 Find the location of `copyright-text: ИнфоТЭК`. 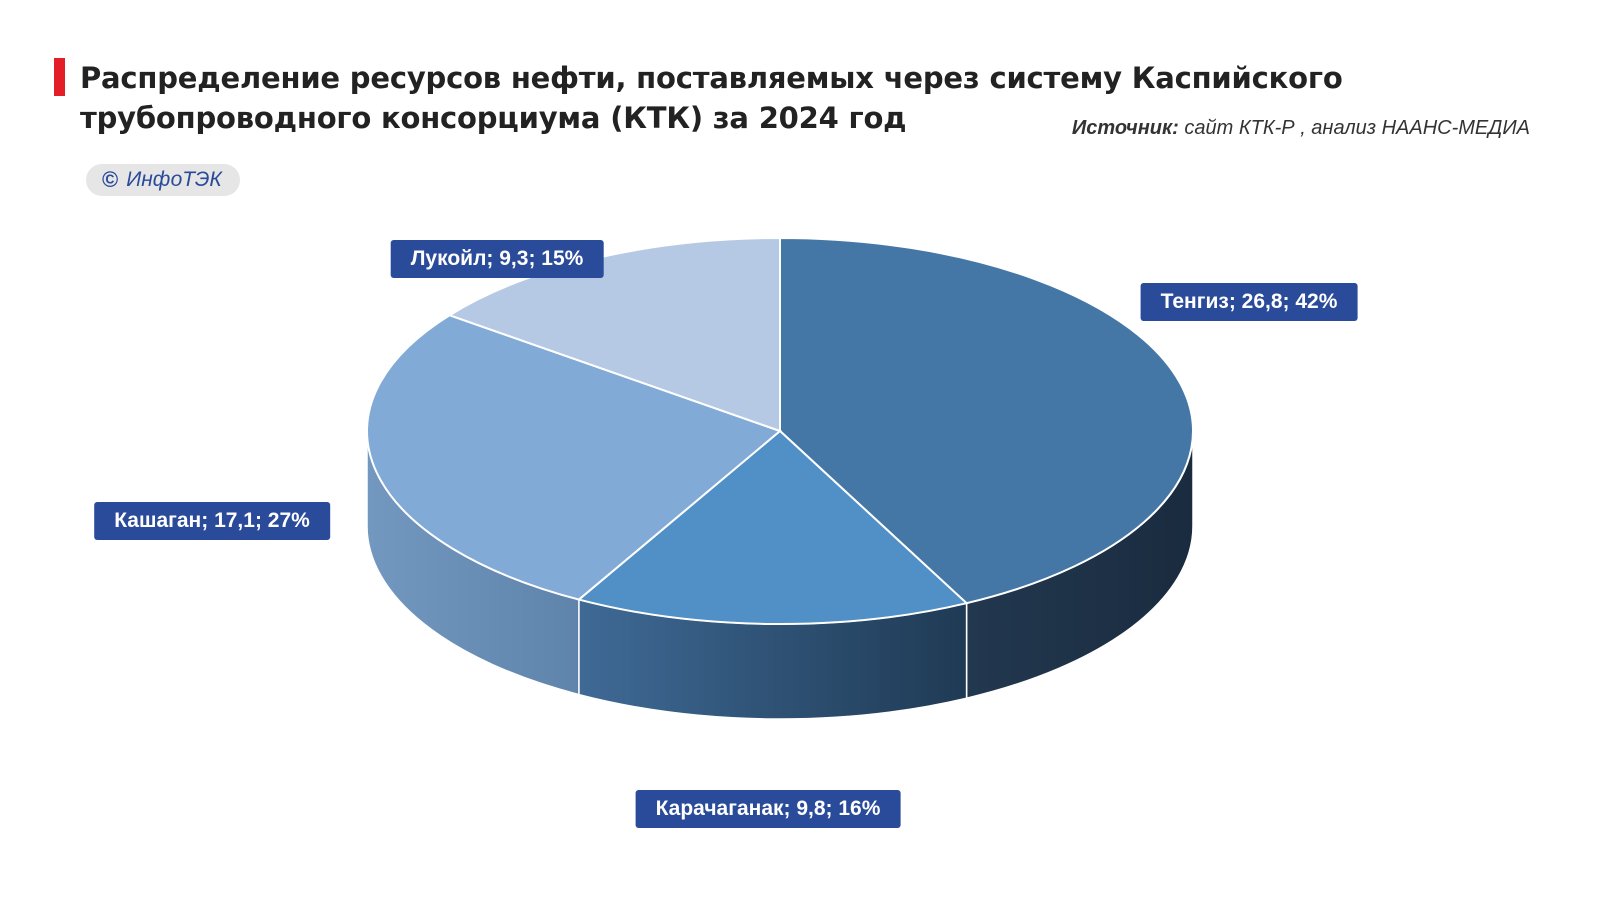

copyright-text: ИнфоТЭК is located at coordinates (174, 179).